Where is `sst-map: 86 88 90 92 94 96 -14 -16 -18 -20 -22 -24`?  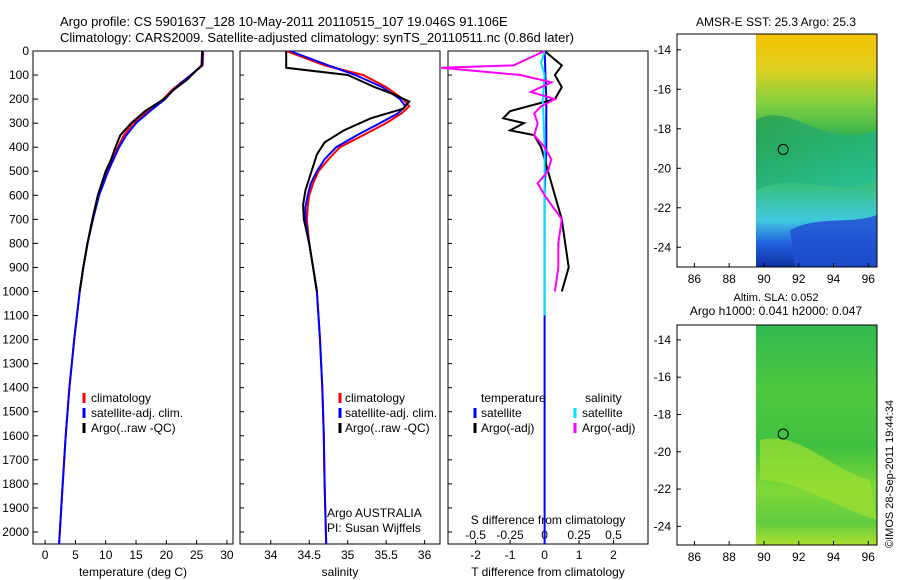
sst-map: 86 88 90 92 94 96 -14 -16 -18 -20 -22 -24 is located at coordinates (766, 159).